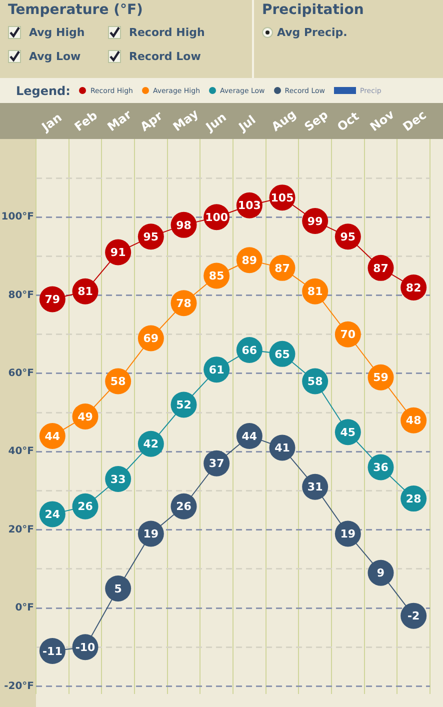  I want to click on text: Avg Low, so click(55, 56).